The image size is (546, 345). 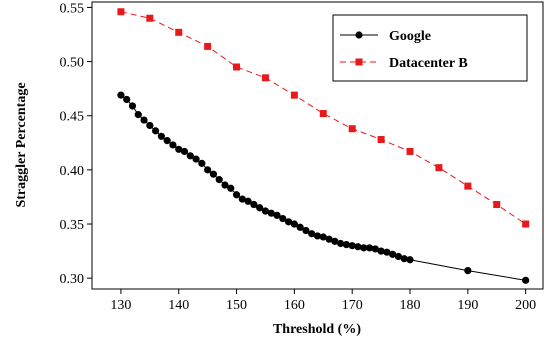 What do you see at coordinates (120, 305) in the screenshot?
I see `x-tick-label: 130` at bounding box center [120, 305].